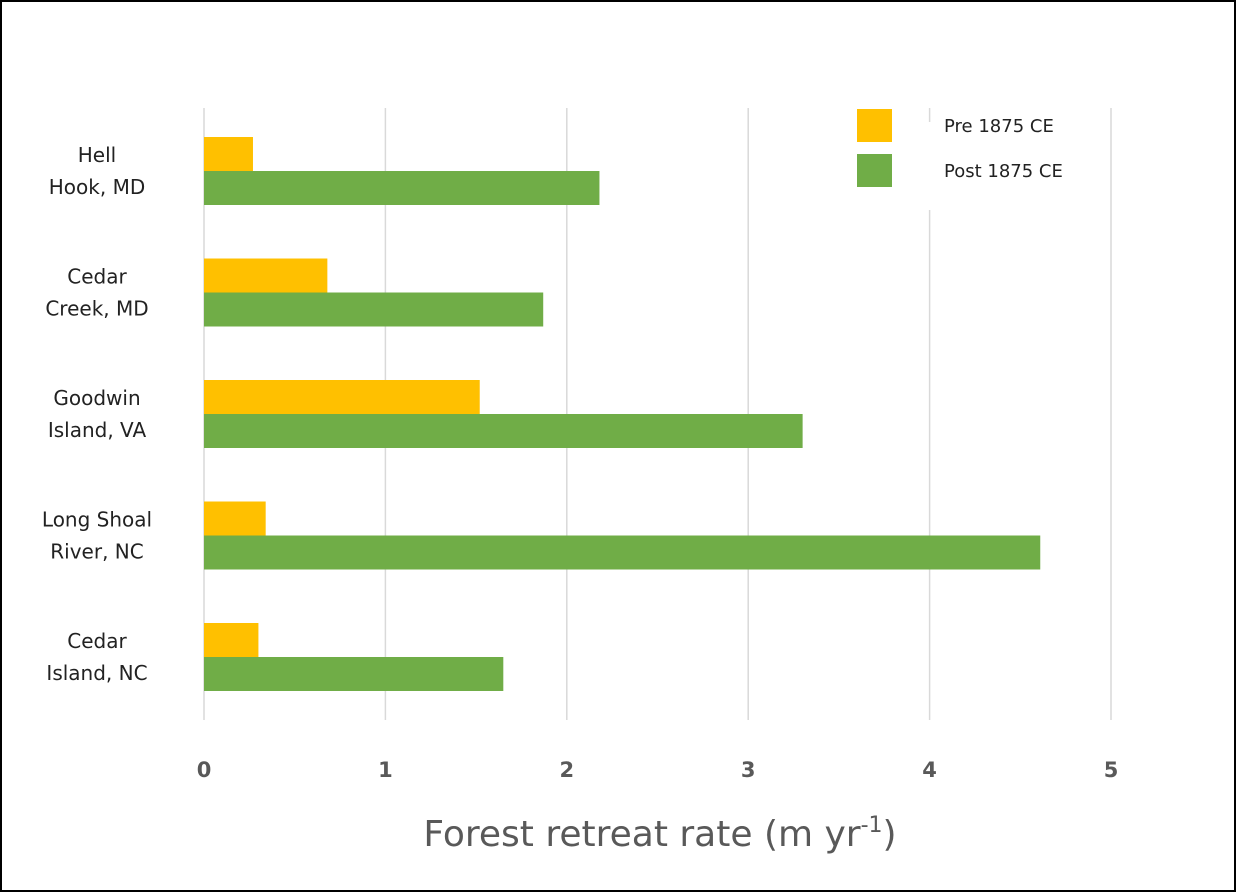 This screenshot has width=1236, height=892. I want to click on category-label: Hell Hook, MD, so click(97, 171).